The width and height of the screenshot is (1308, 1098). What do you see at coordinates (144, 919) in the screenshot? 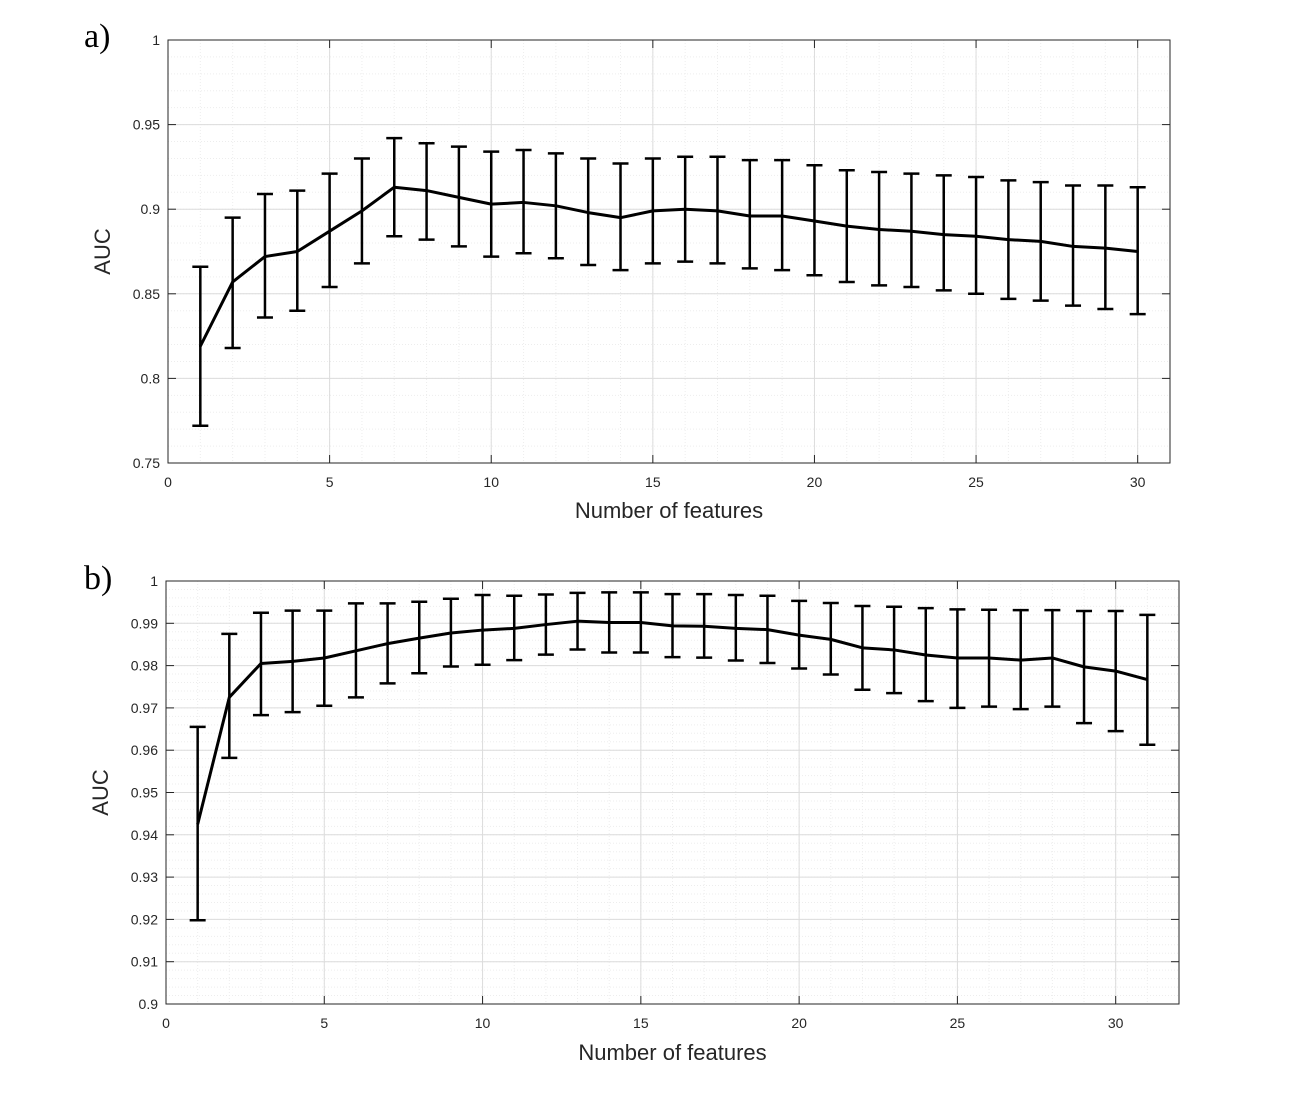
I see `chart-b-y-tick-label: 0.92` at bounding box center [144, 919].